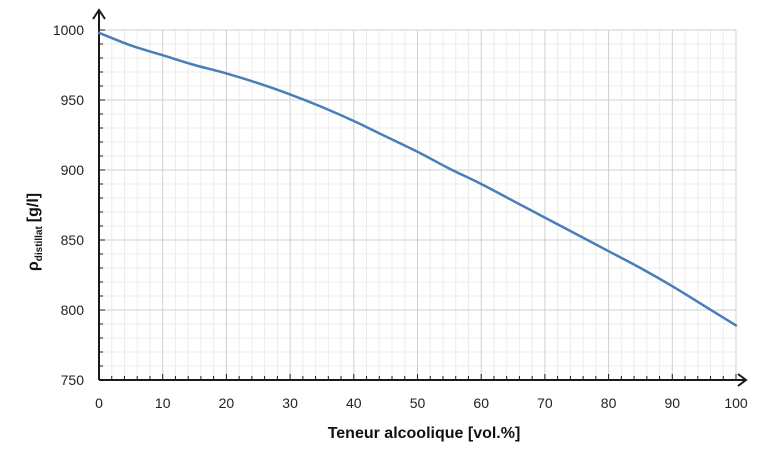  Describe the element at coordinates (609, 403) in the screenshot. I see `x-tick-label: 80` at that location.